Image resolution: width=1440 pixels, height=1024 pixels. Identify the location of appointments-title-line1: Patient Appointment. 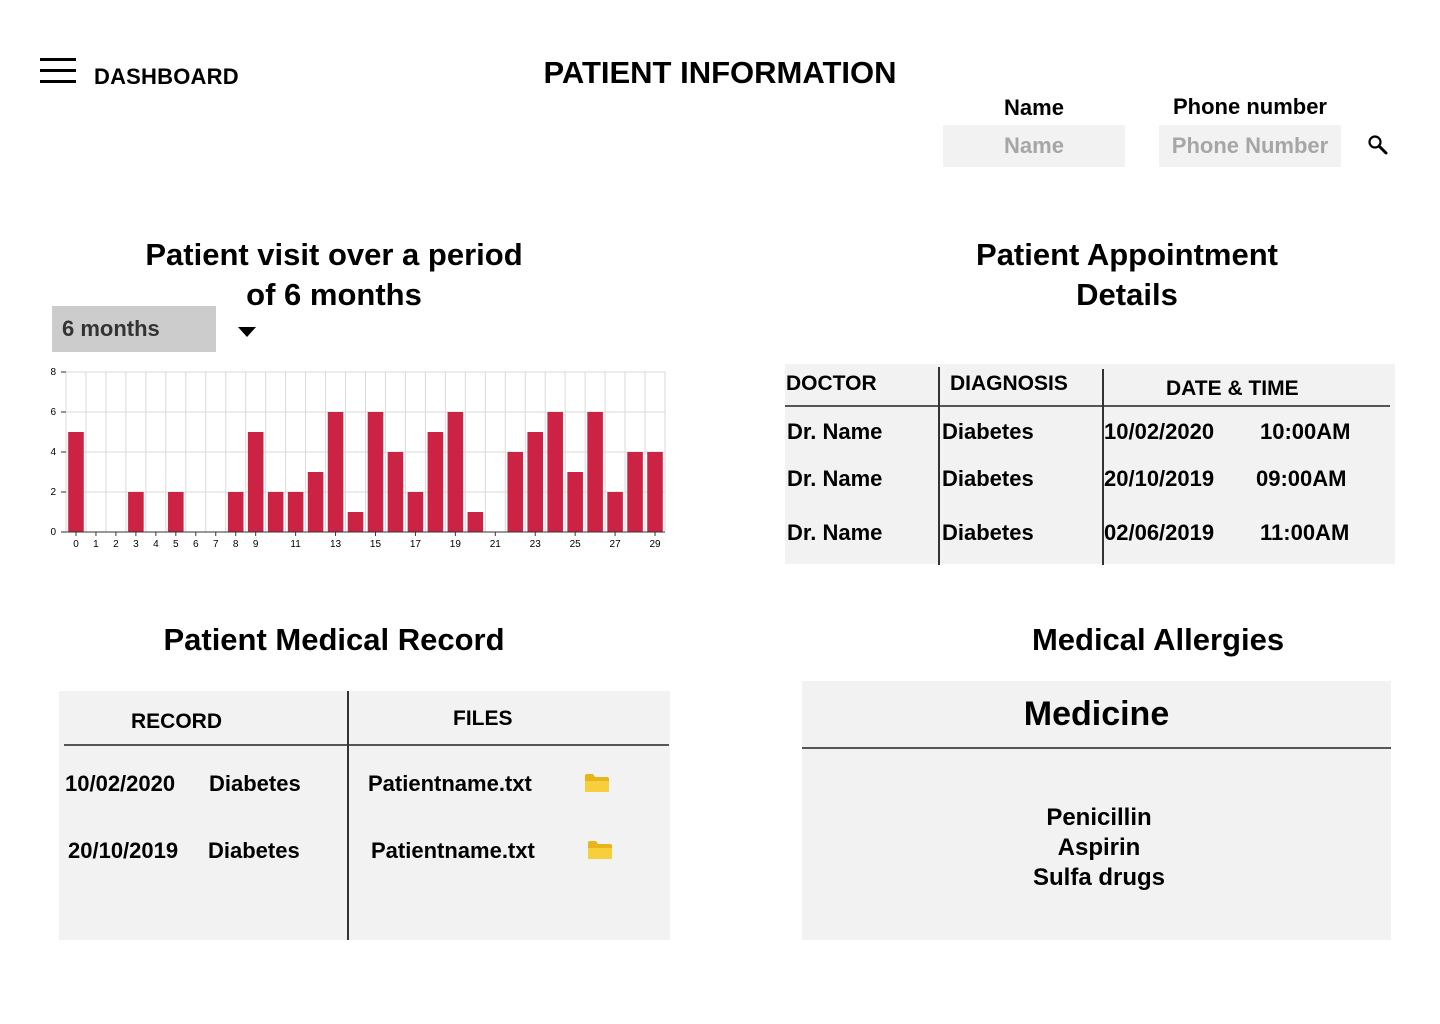
(1127, 254).